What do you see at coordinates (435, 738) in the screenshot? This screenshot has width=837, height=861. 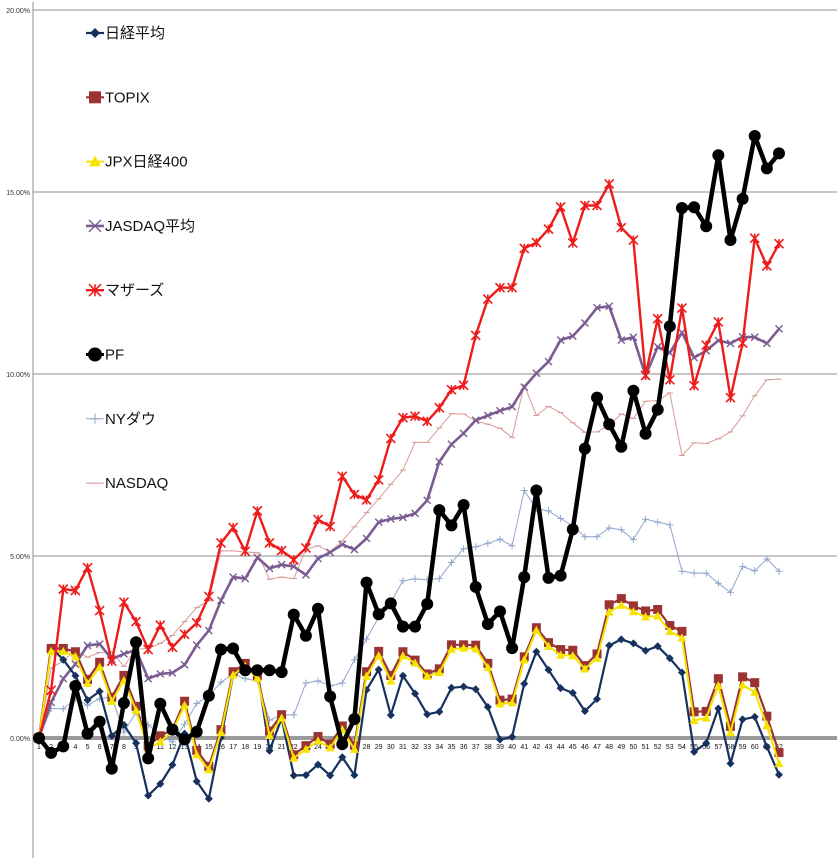 I see `x-axis-line` at bounding box center [435, 738].